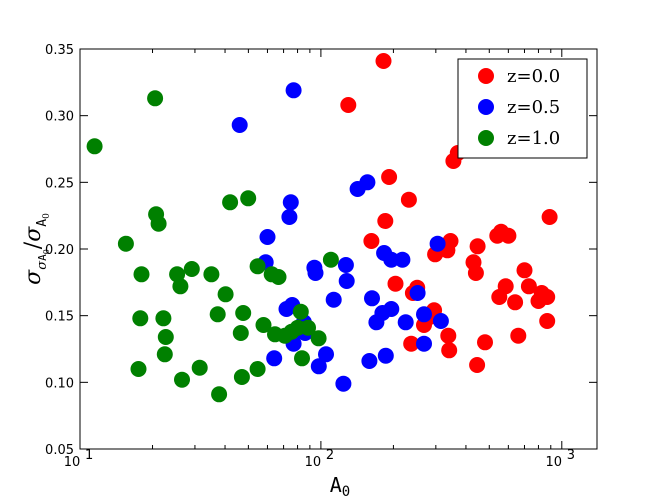 The height and width of the screenshot is (498, 664). What do you see at coordinates (533, 138) in the screenshot?
I see `legend-label-2: z=1.0` at bounding box center [533, 138].